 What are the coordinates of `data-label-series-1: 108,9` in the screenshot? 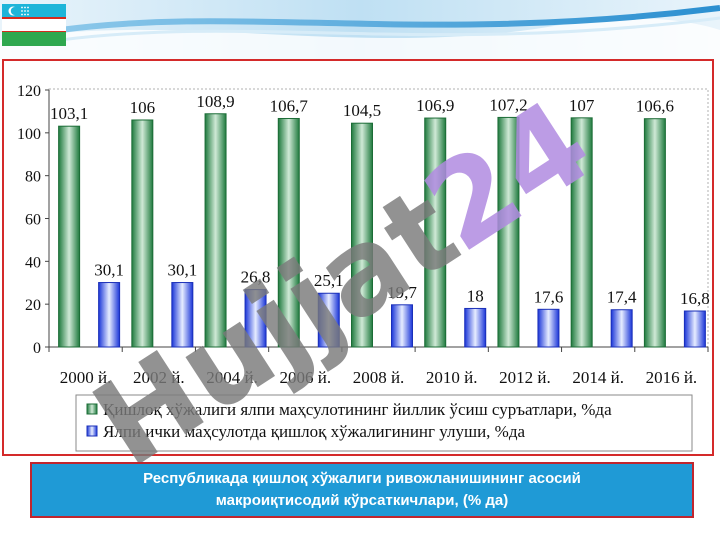 It's located at (215, 101).